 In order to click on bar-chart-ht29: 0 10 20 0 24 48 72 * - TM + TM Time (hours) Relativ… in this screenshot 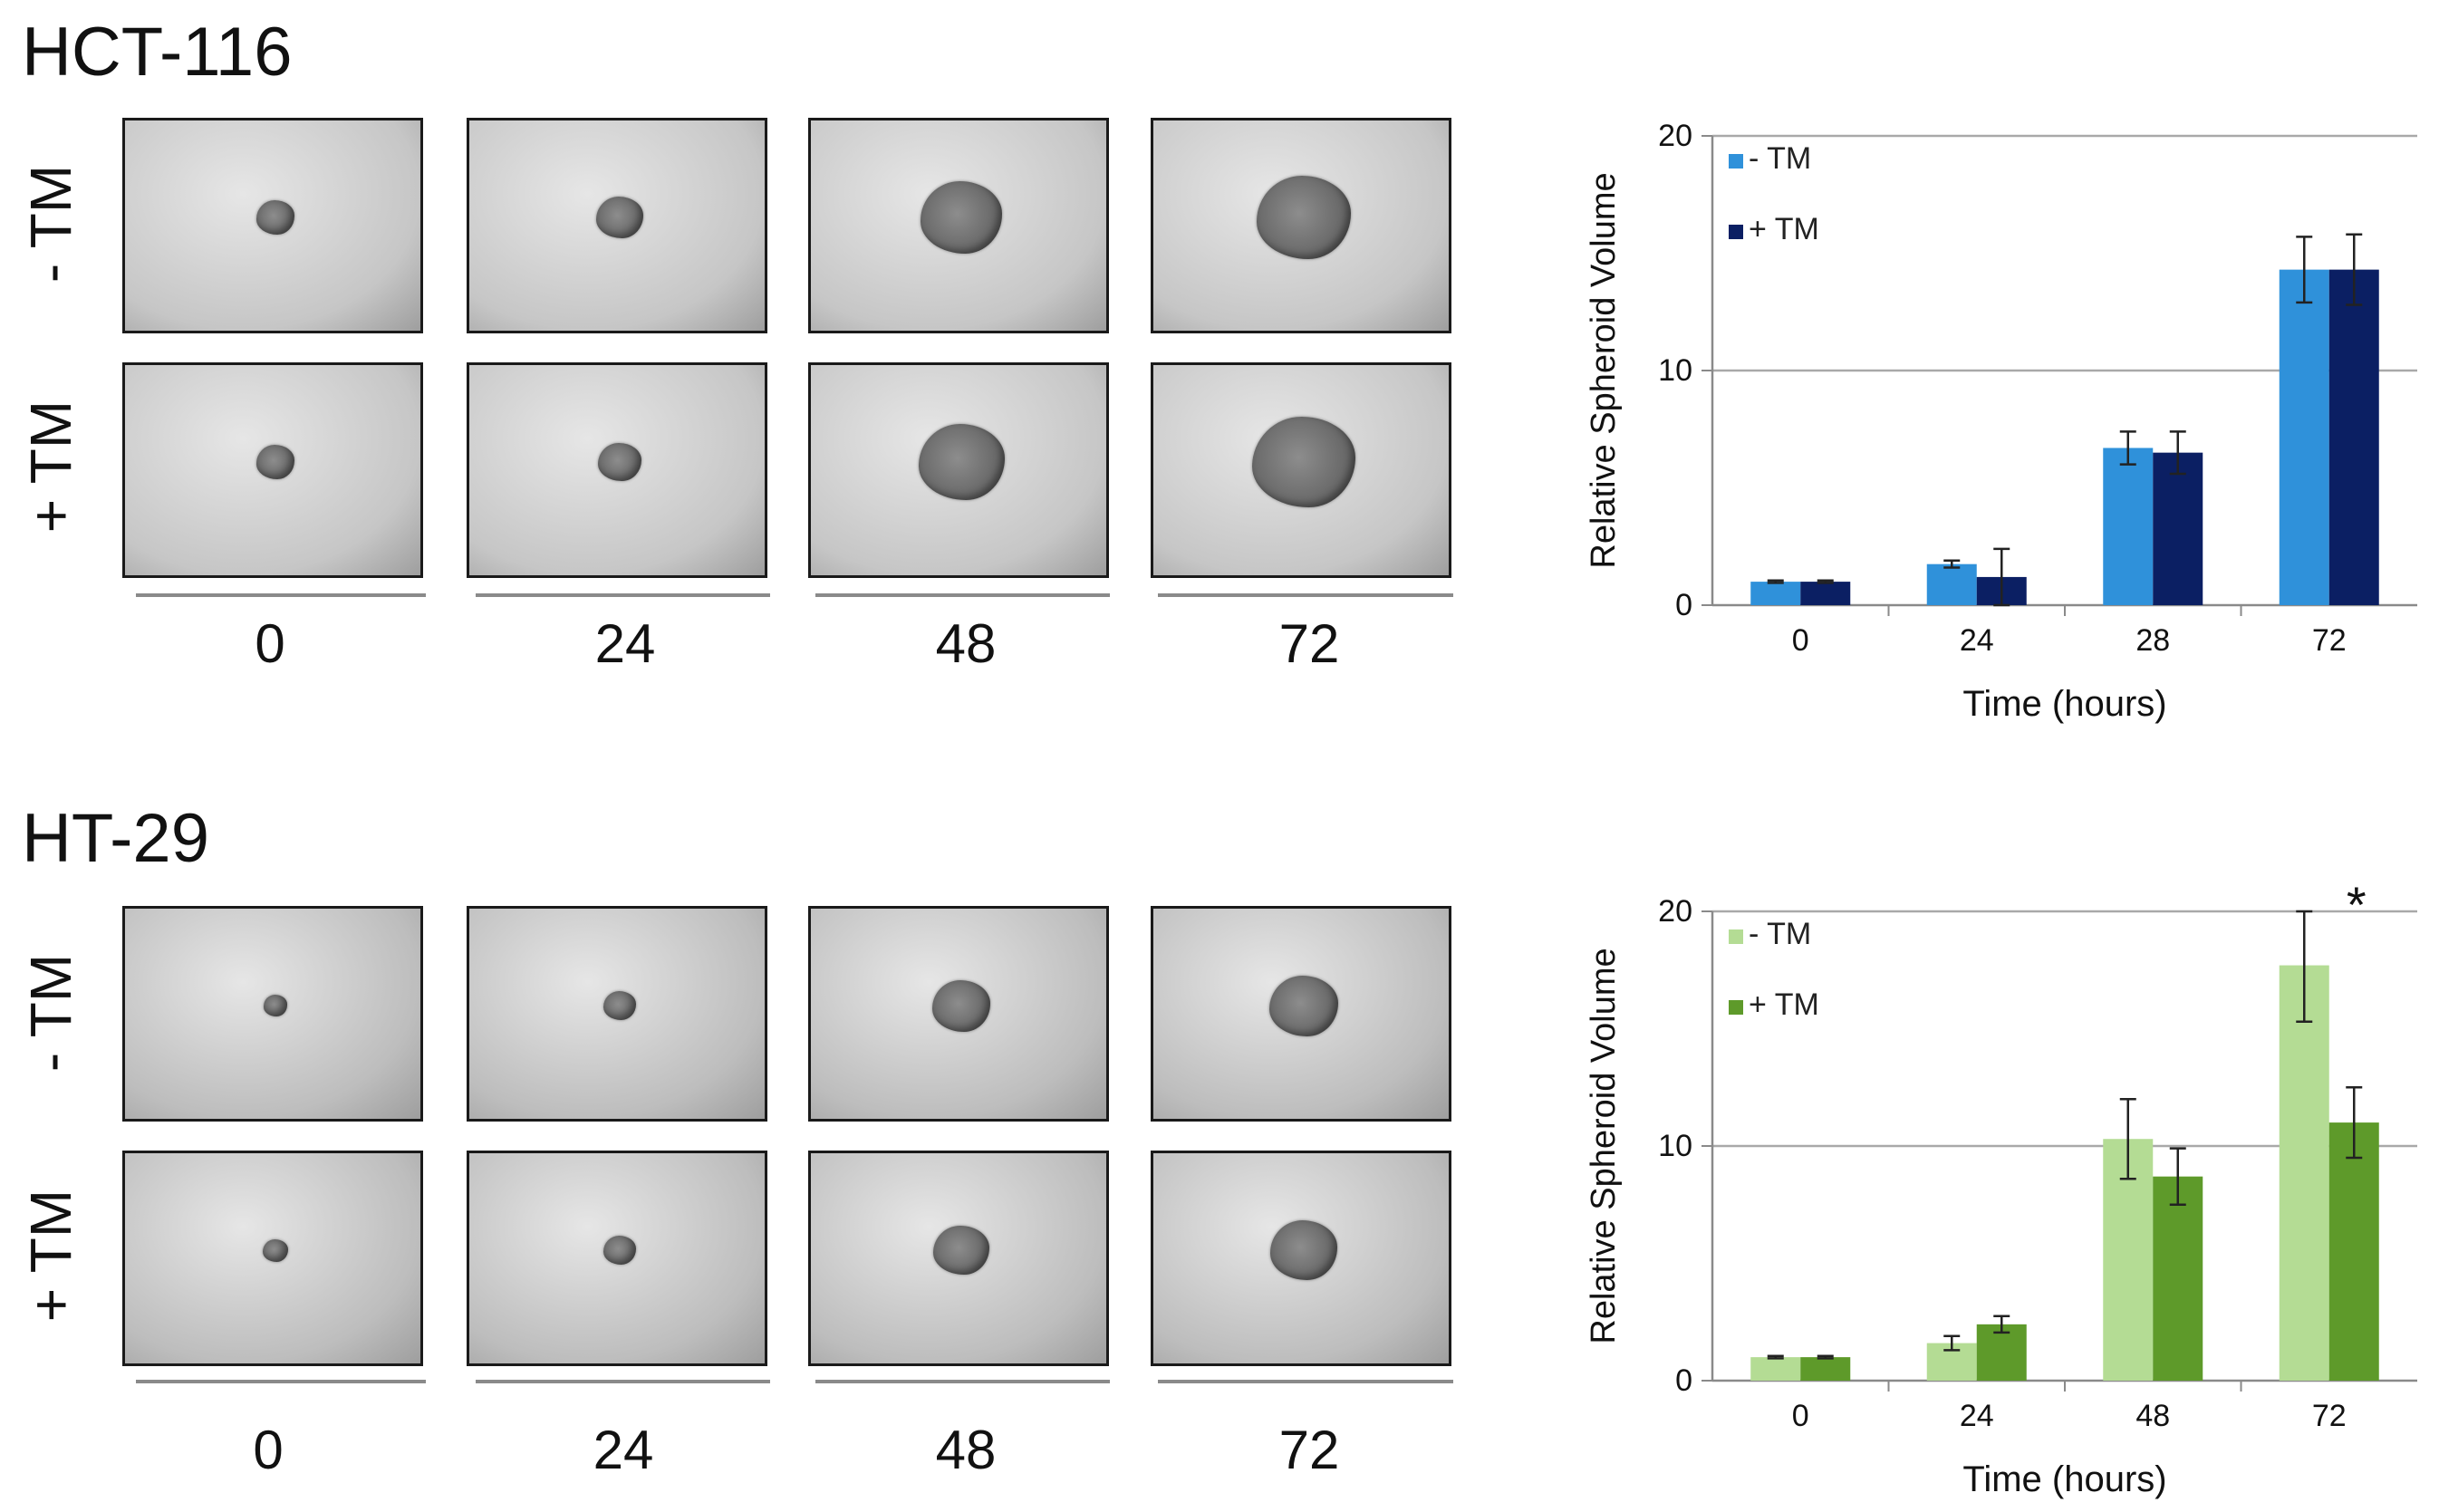, I will do `click(2001, 1187)`.